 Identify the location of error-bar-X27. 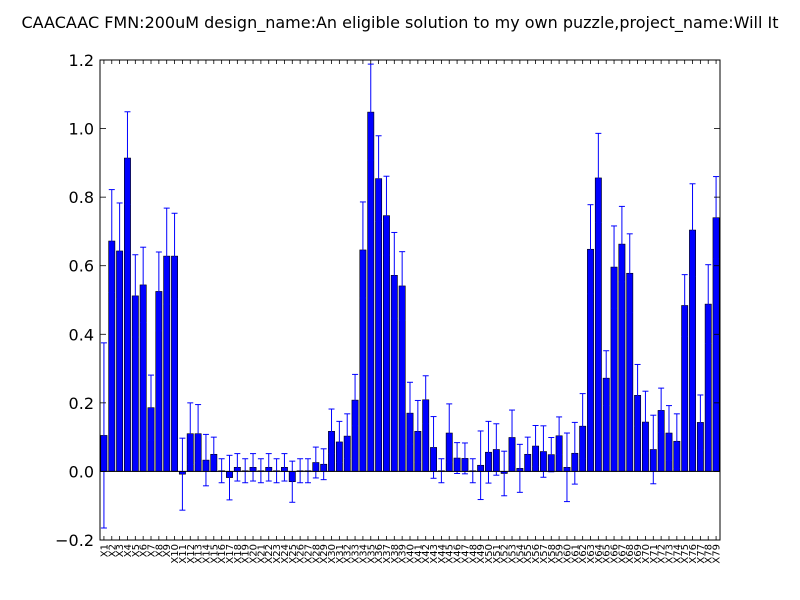
(307, 471).